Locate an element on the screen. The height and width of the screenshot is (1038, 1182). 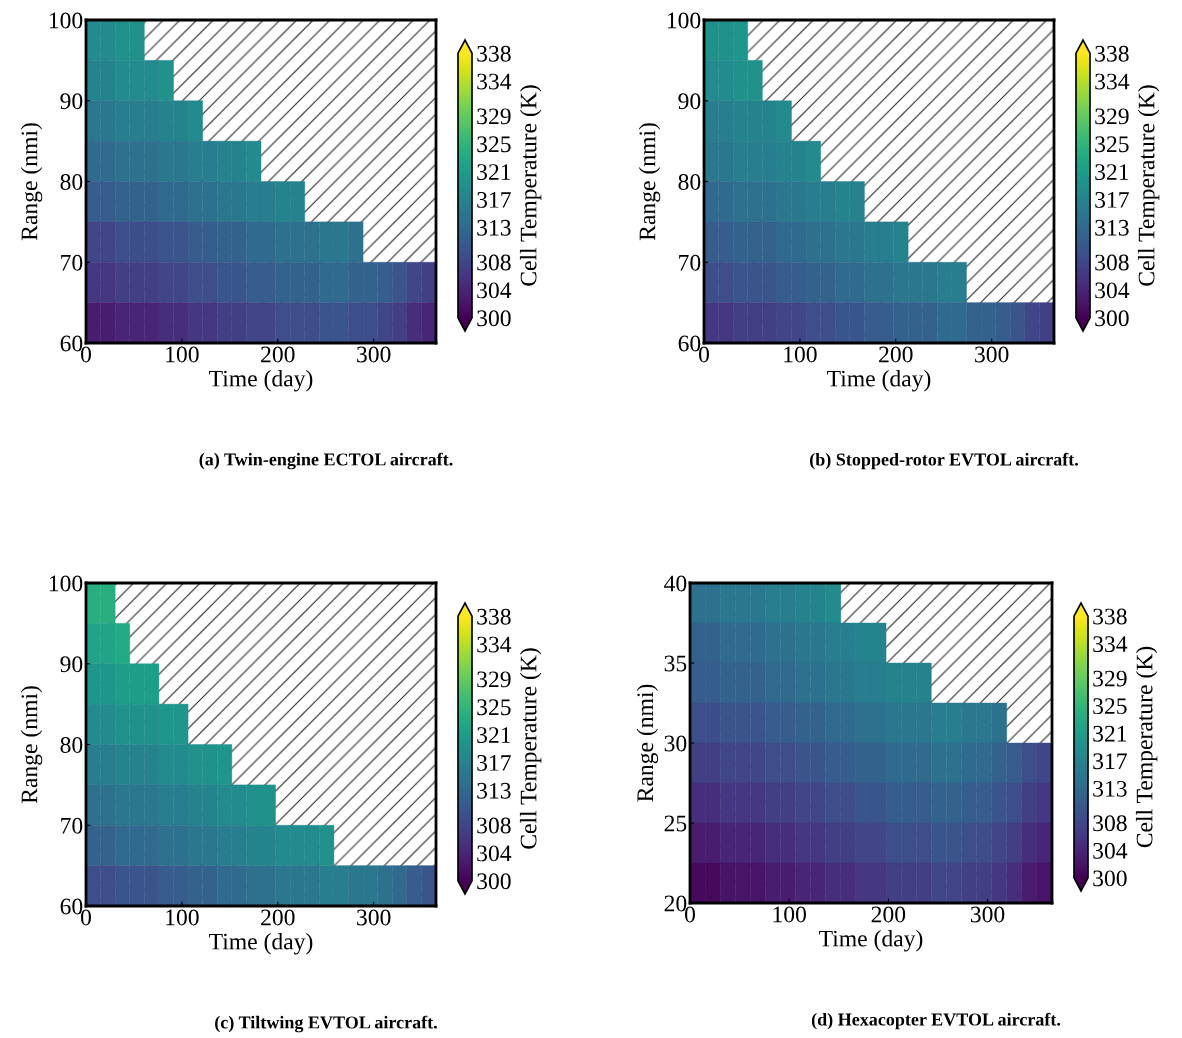
y-tick-label: 30 is located at coordinates (675, 743).